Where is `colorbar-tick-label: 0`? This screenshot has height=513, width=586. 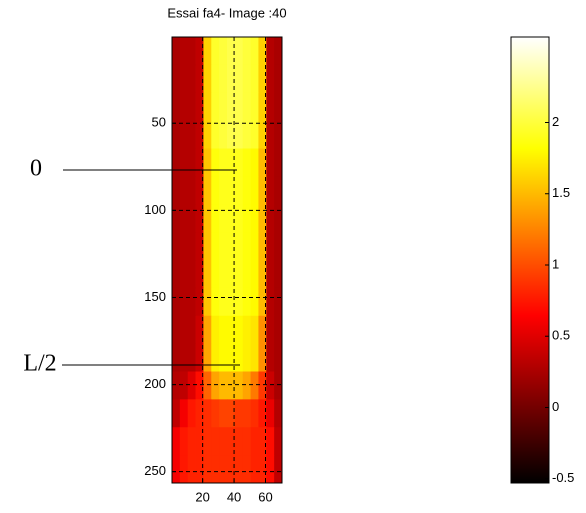
colorbar-tick-label: 0 is located at coordinates (555, 406).